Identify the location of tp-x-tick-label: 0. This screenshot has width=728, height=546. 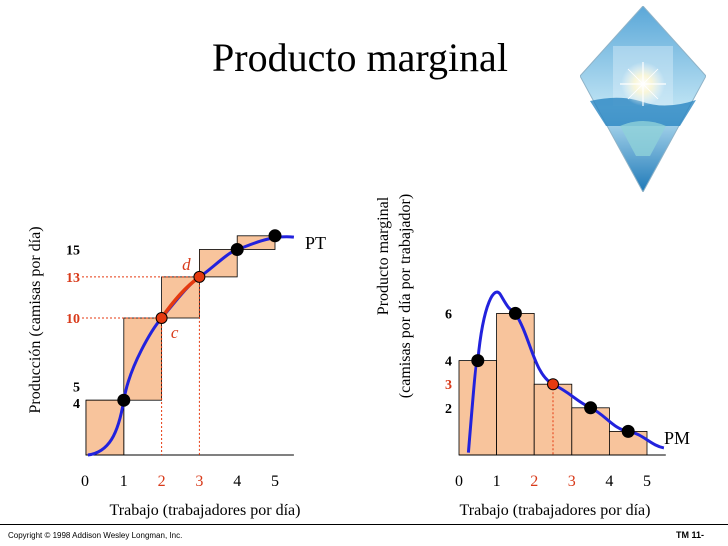
(85, 481).